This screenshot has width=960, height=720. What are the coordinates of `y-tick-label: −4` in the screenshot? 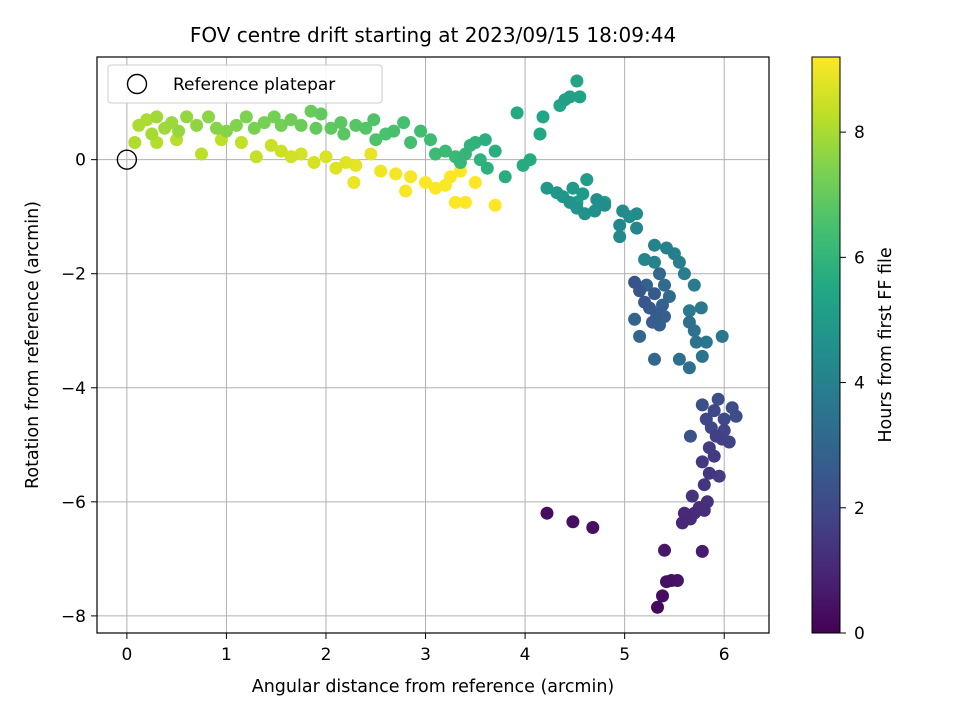 It's located at (73, 389).